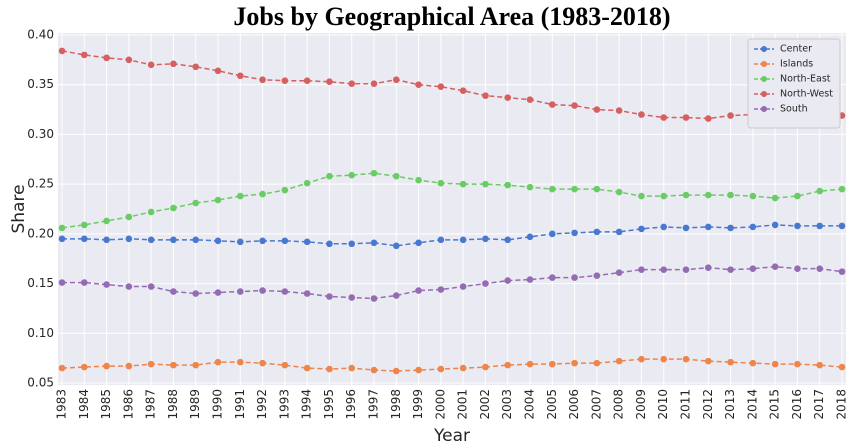 The height and width of the screenshot is (447, 846). Describe the element at coordinates (619, 404) in the screenshot. I see `x-tick-label: 2008` at that location.